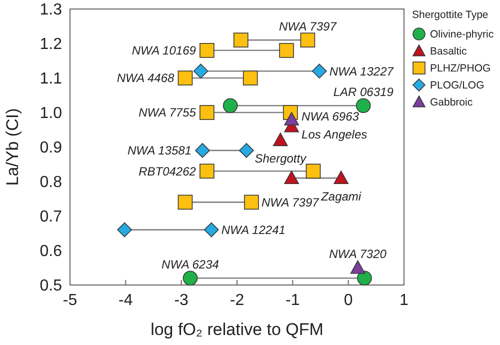 Image resolution: width=500 pixels, height=345 pixels. I want to click on legend-title: Shergottite Type, so click(450, 15).